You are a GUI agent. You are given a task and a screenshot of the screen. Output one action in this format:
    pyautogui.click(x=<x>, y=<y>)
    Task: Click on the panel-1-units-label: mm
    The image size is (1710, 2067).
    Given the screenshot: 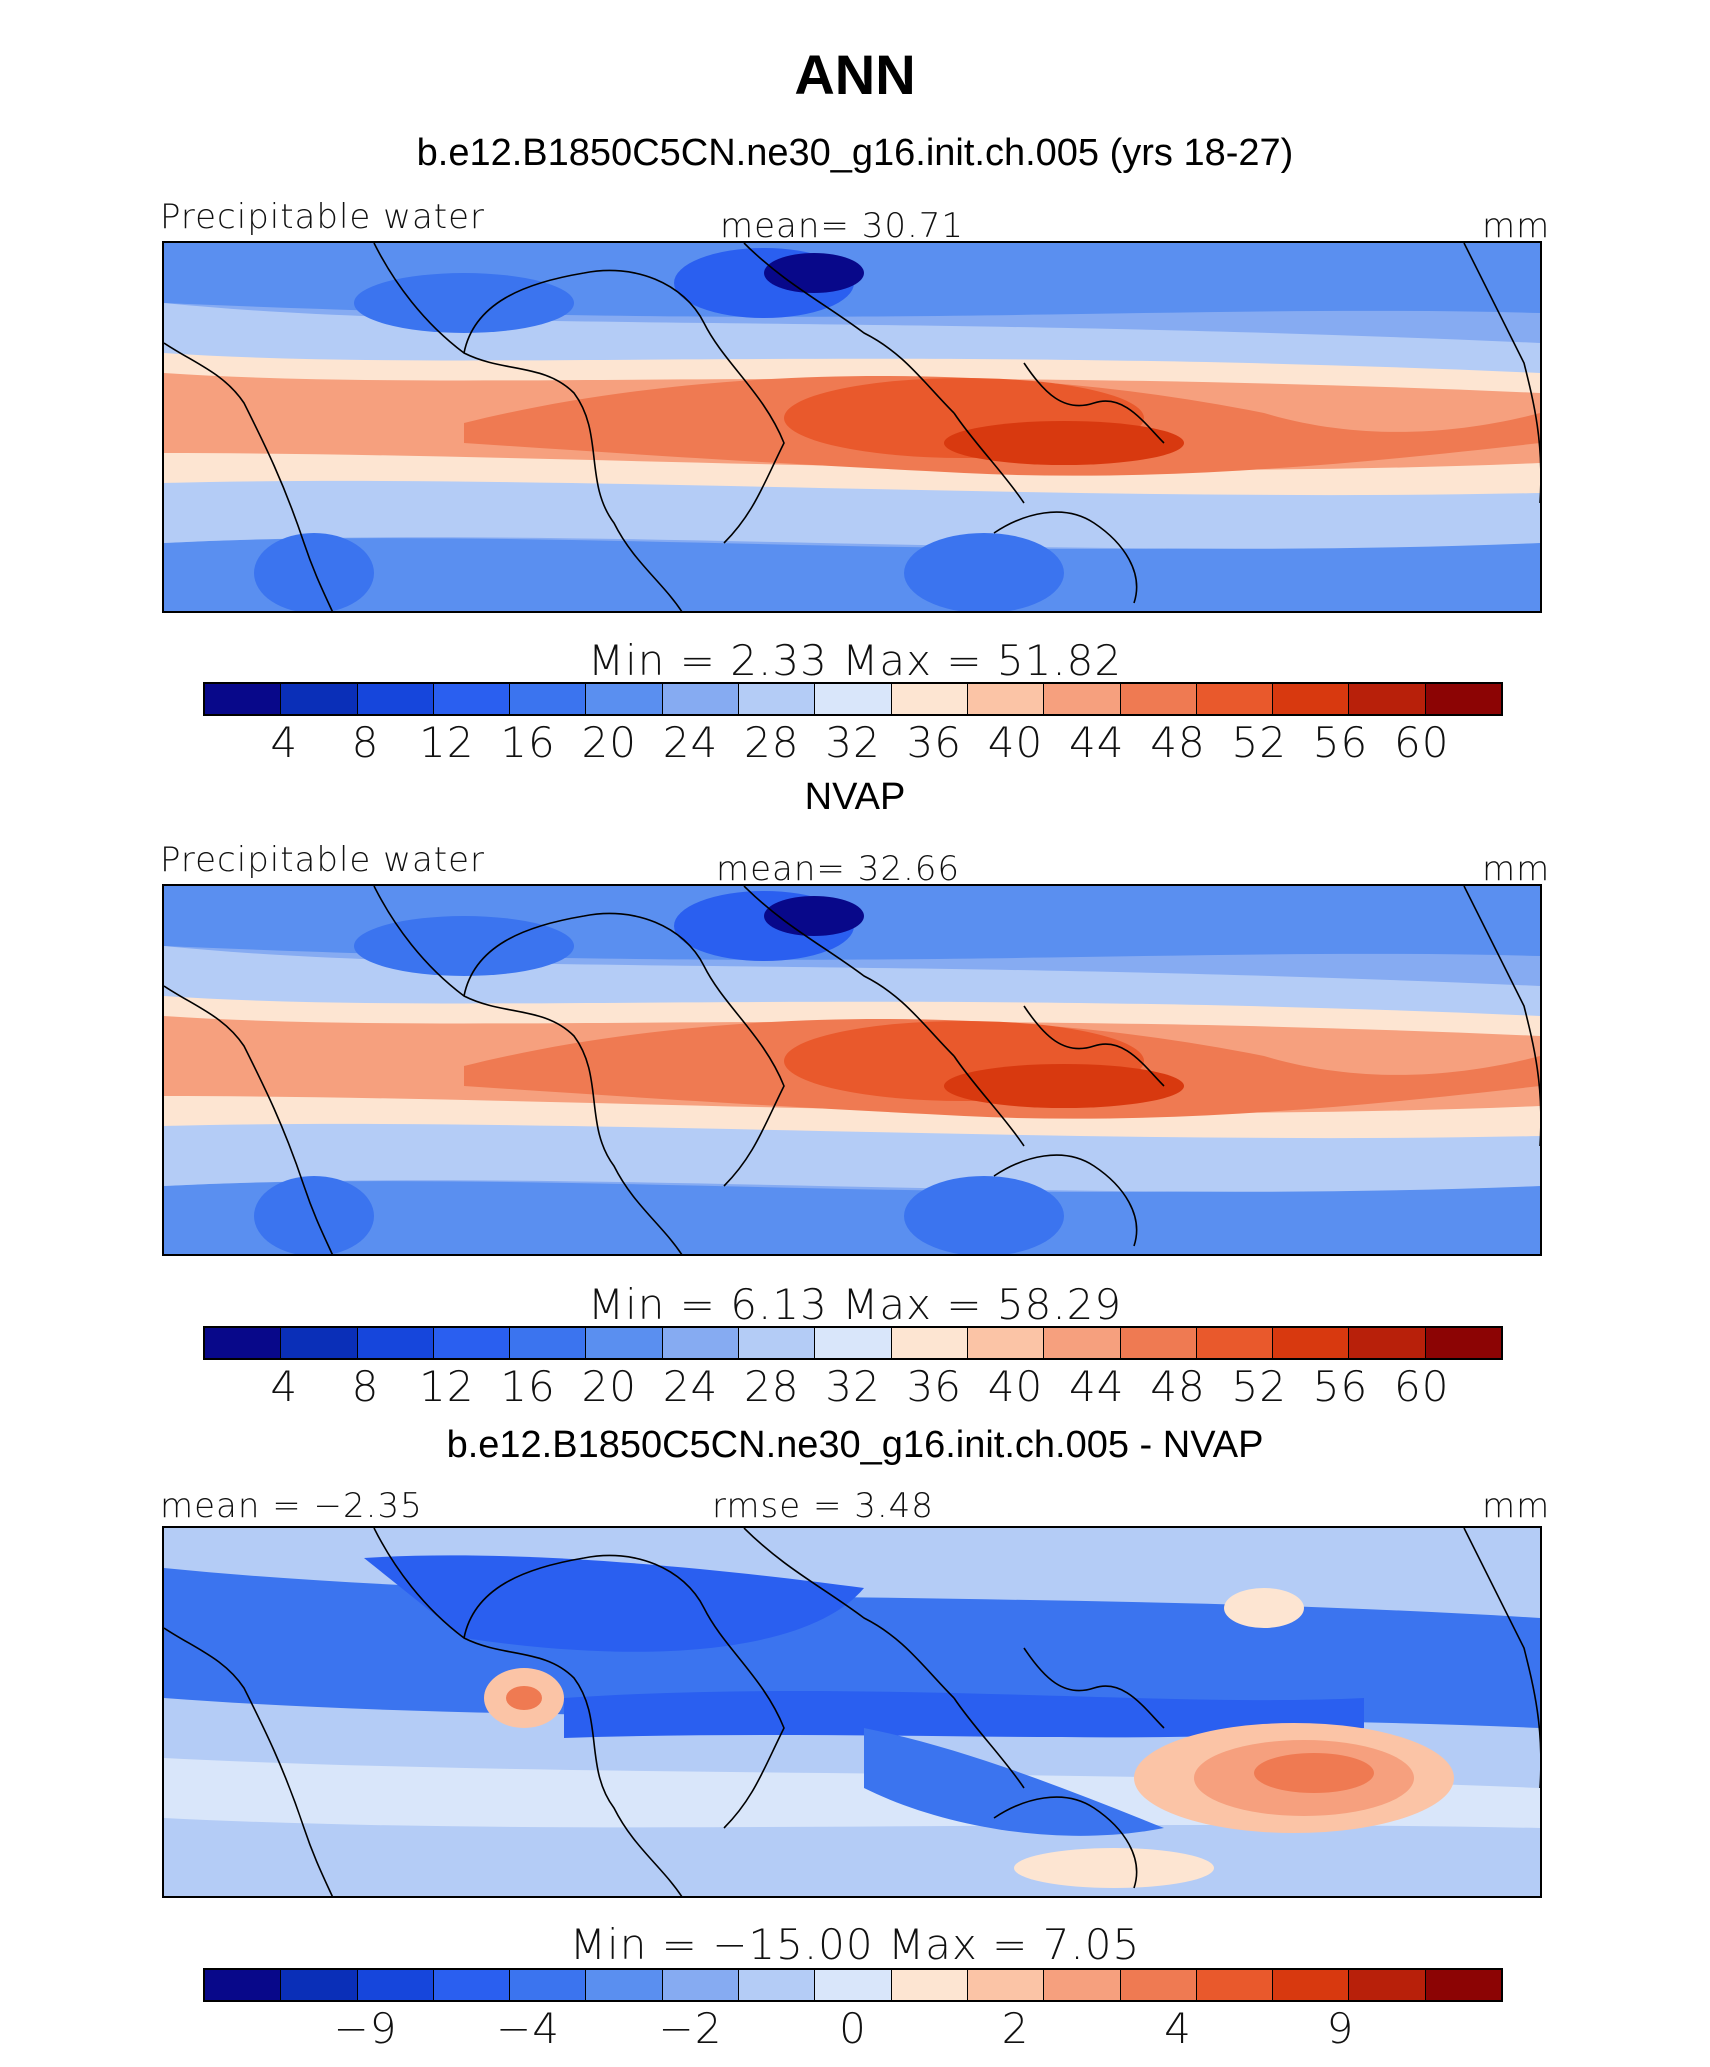 What is the action you would take?
    pyautogui.click(x=1516, y=226)
    